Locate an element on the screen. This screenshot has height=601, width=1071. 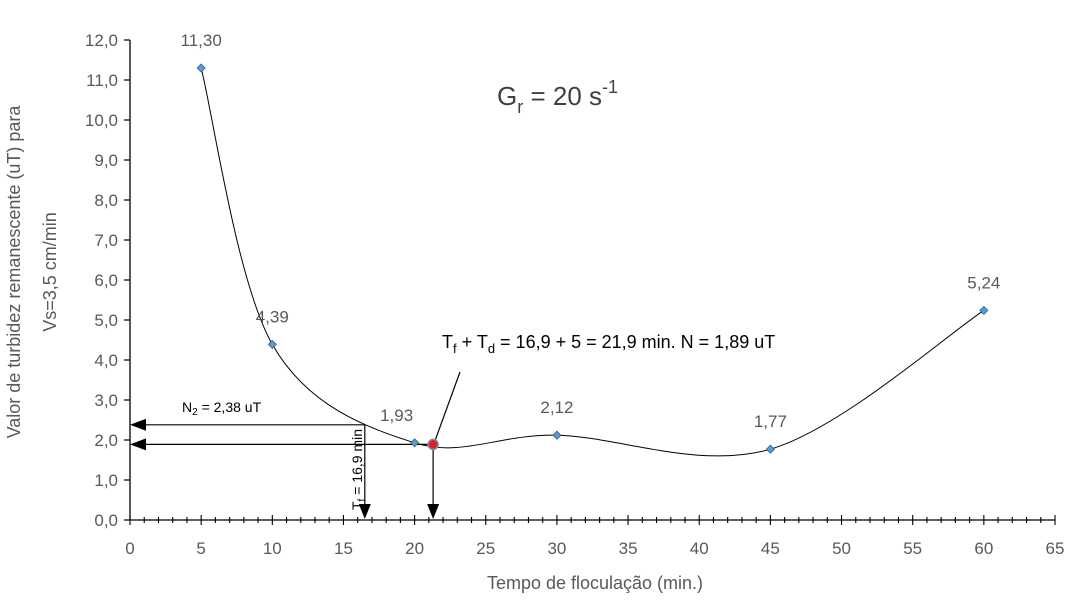
data-label: 2,12 is located at coordinates (556, 407).